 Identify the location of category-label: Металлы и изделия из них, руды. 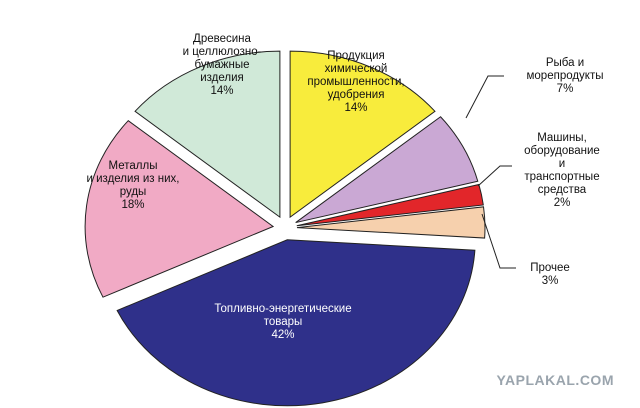
(133, 179).